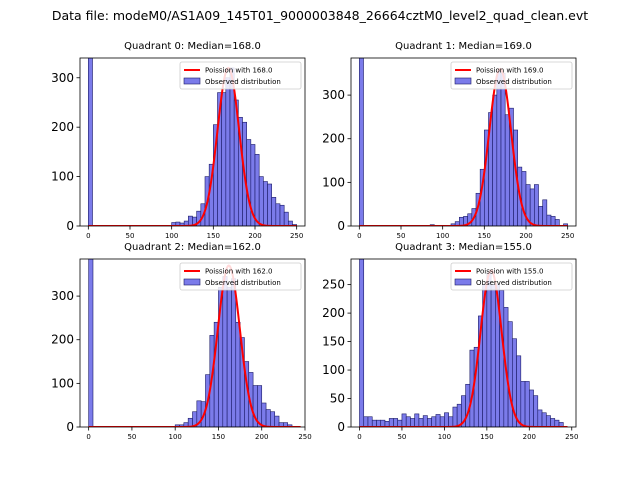  I want to click on y-tick-label: 300, so click(333, 95).